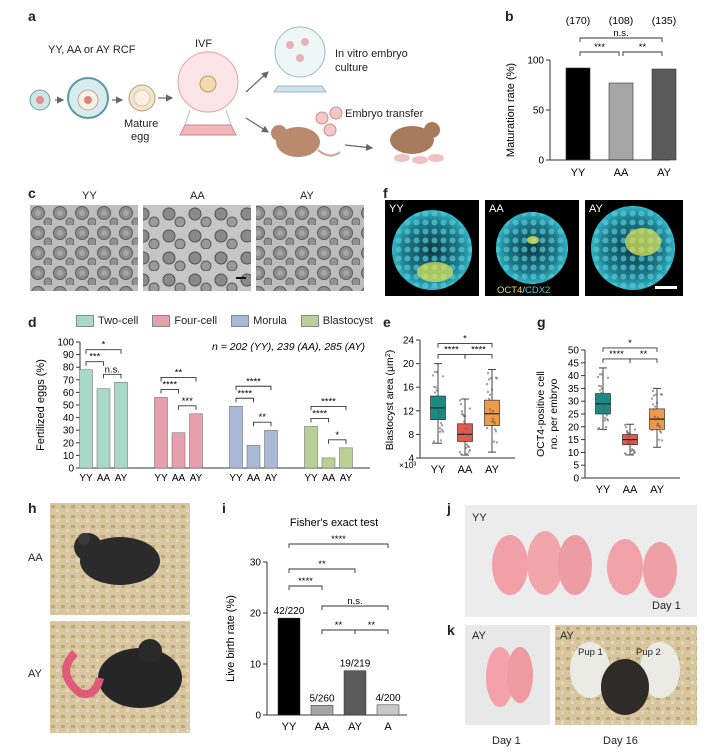  Describe the element at coordinates (630, 343) in the screenshot. I see `chart-g-sig-0-label: *` at that location.